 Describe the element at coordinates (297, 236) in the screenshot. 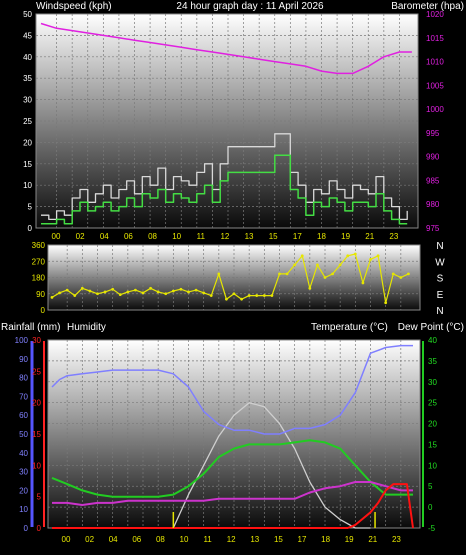

I see `wind-time-label: 17` at that location.